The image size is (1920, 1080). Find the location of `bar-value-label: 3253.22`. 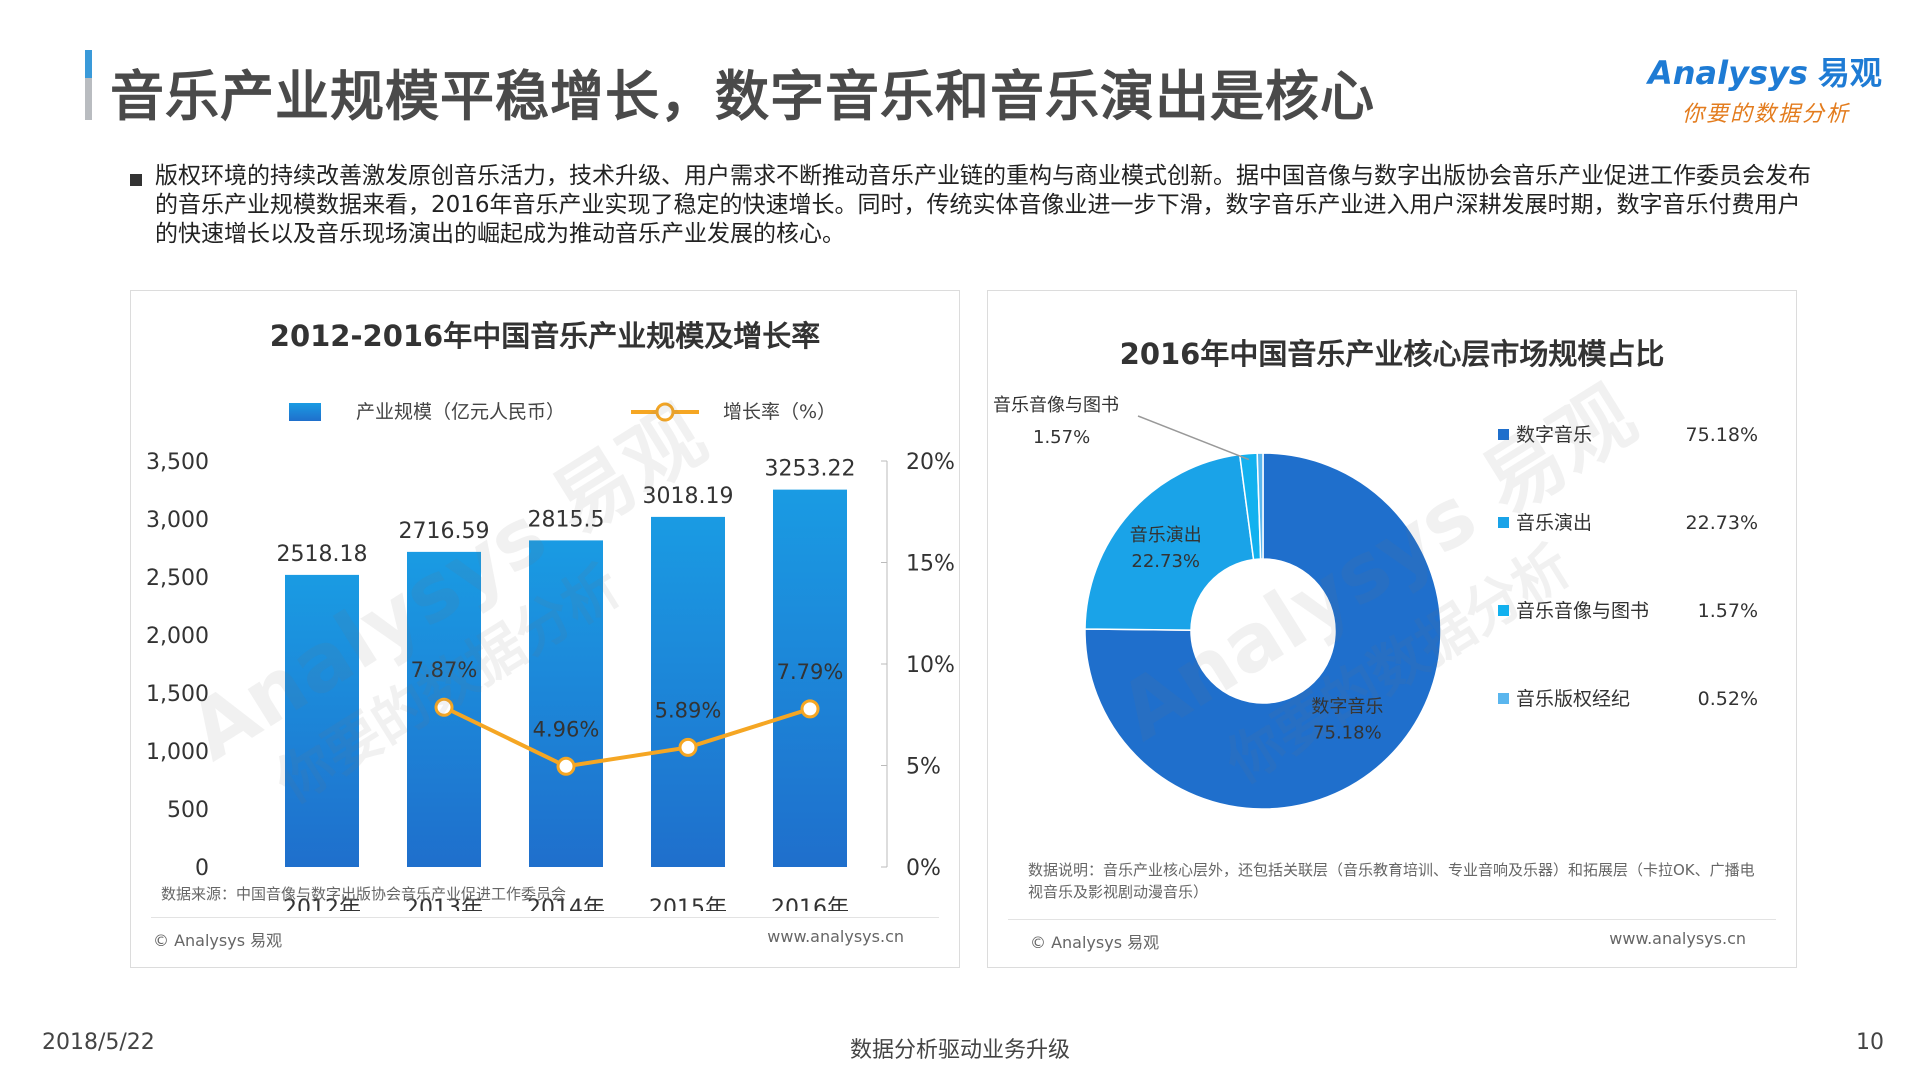

bar-value-label: 3253.22 is located at coordinates (810, 469).